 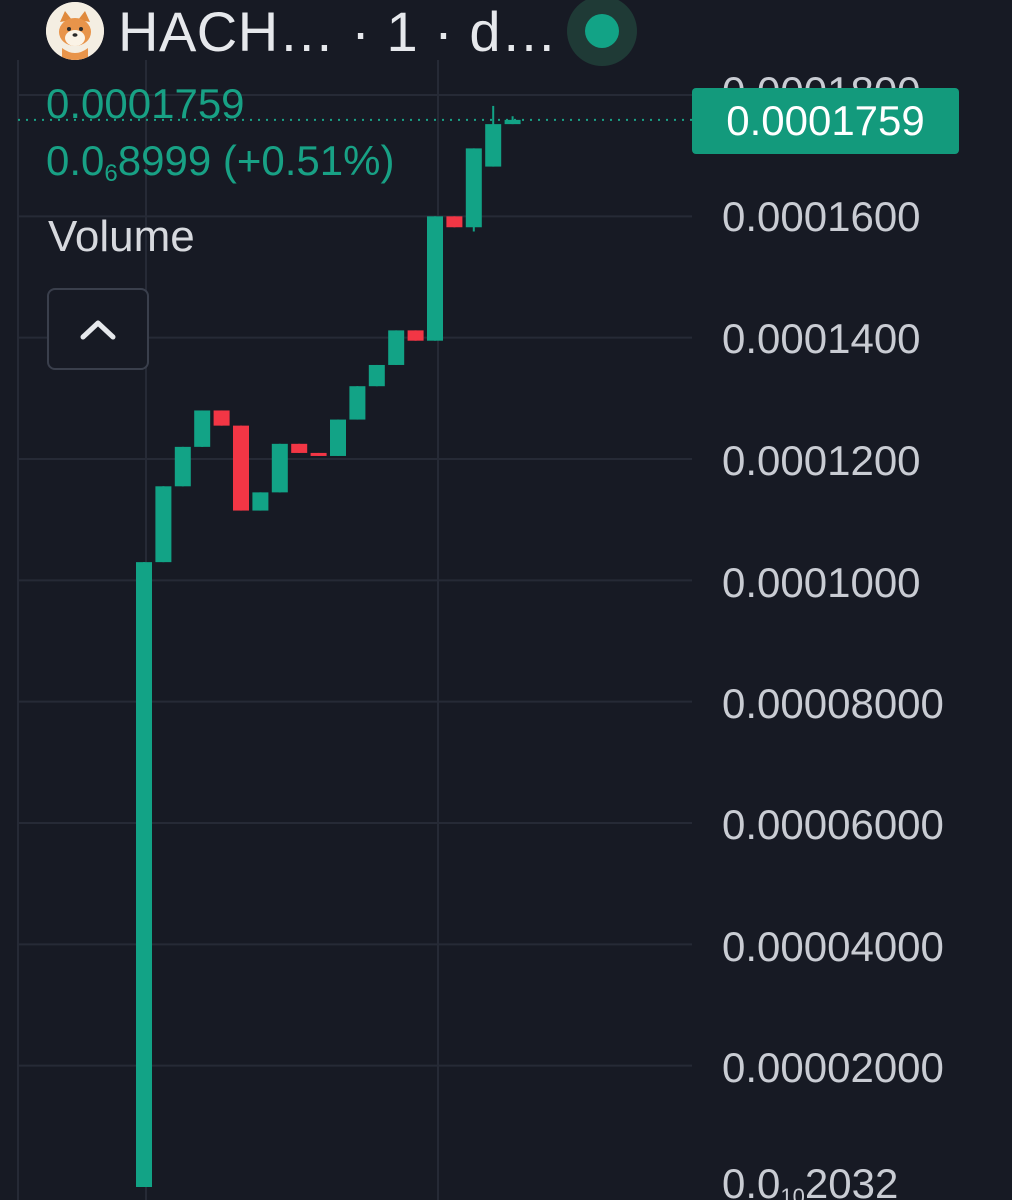 What do you see at coordinates (833, 824) in the screenshot?
I see `axis-label: 0.00006000` at bounding box center [833, 824].